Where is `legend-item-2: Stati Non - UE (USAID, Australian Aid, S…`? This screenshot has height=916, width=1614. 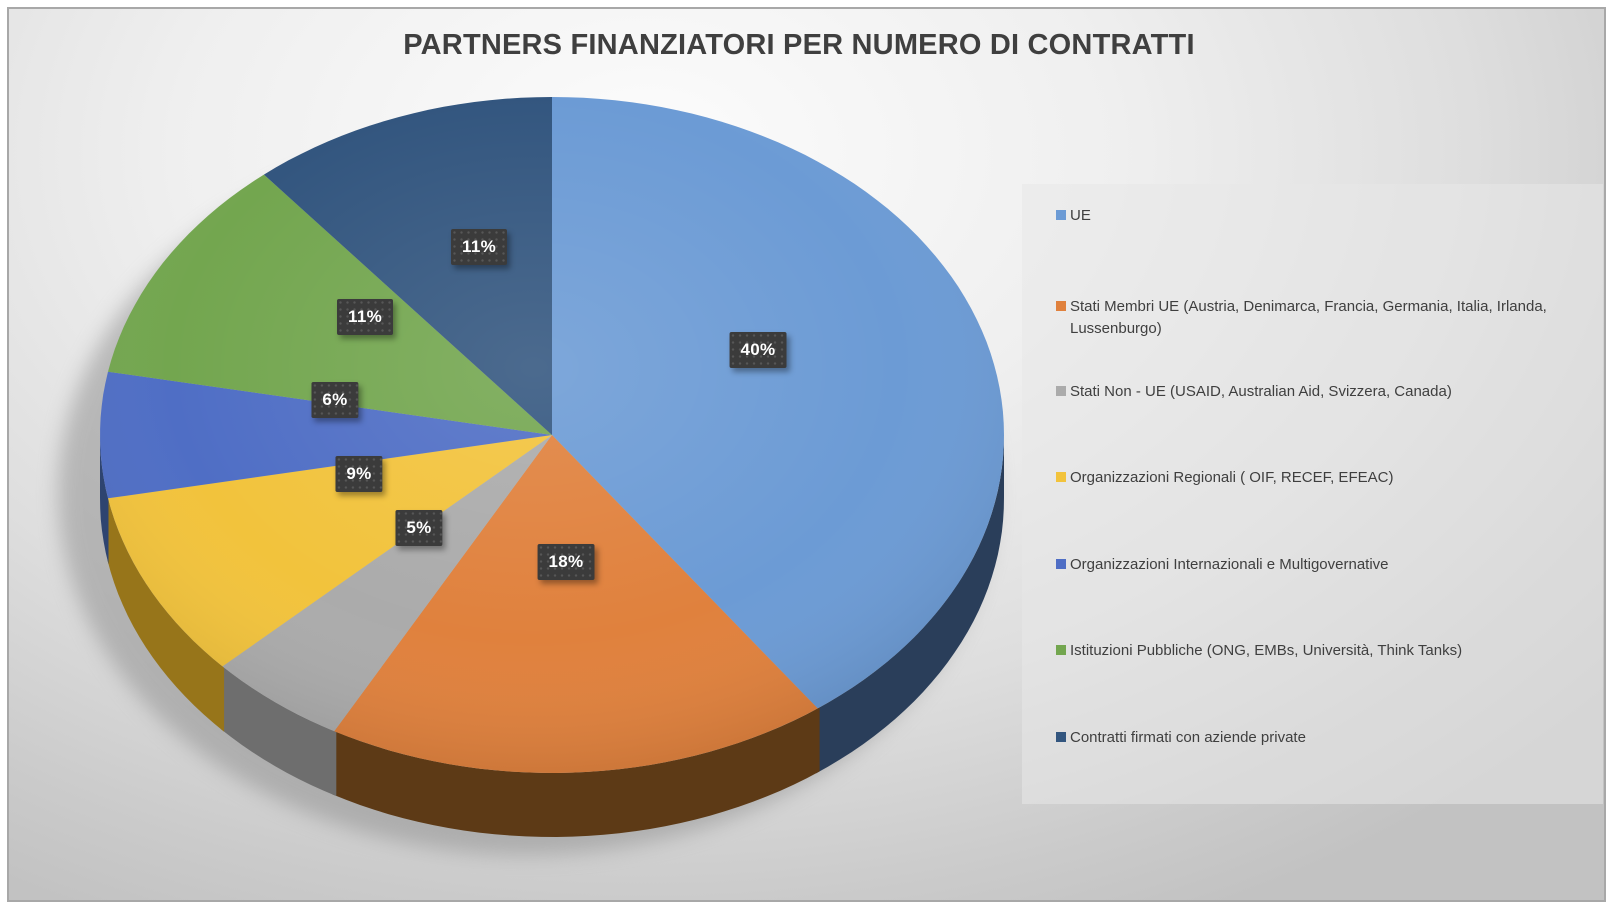
legend-item-2: Stati Non - UE (USAID, Australian Aid, S… is located at coordinates (1254, 392).